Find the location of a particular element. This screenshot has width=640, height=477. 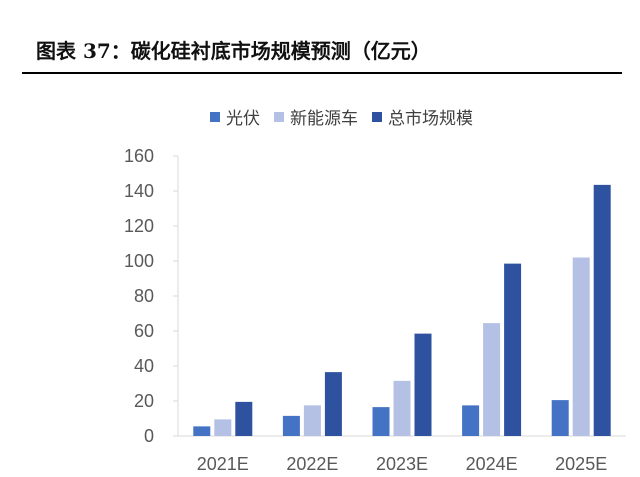

y-tick-label: 0 is located at coordinates (149, 436).